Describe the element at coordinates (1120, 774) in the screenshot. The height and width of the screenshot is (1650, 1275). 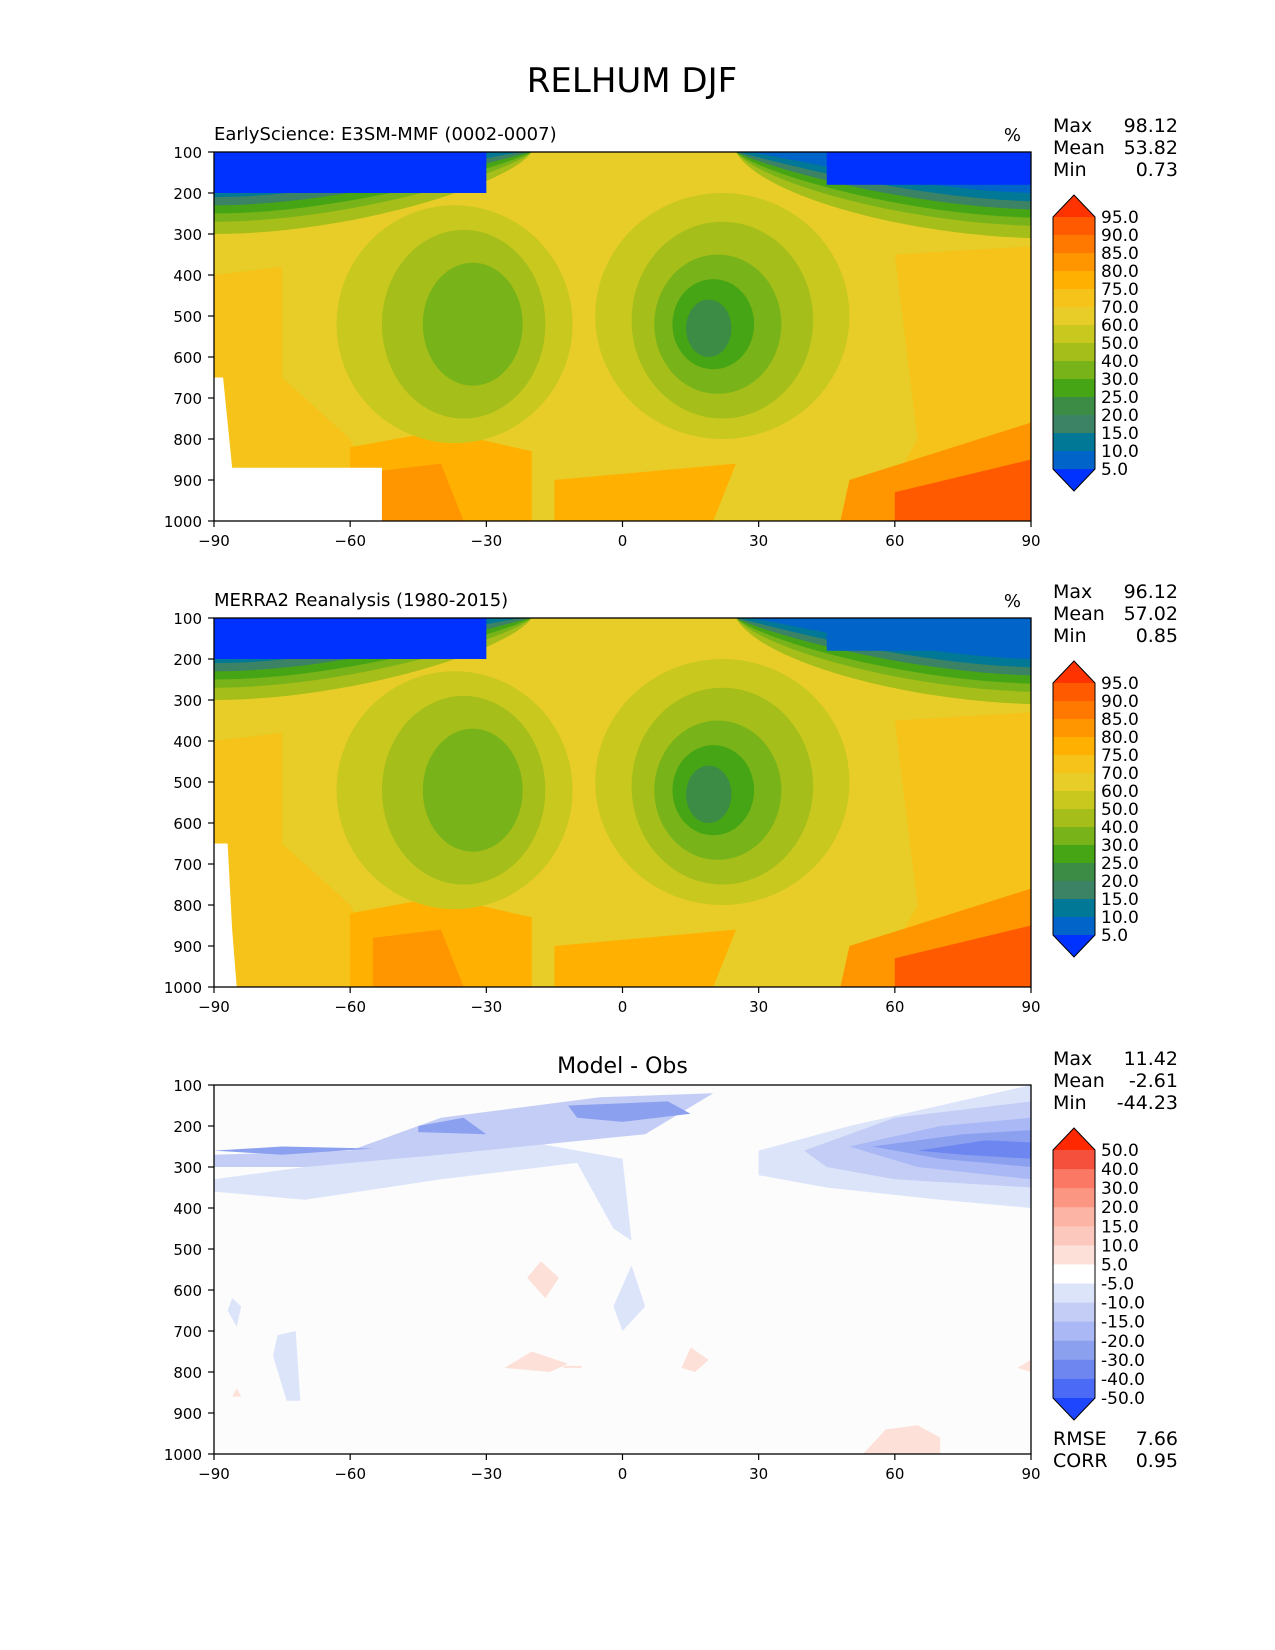
I see `colorbar-level-label: 70.0` at that location.